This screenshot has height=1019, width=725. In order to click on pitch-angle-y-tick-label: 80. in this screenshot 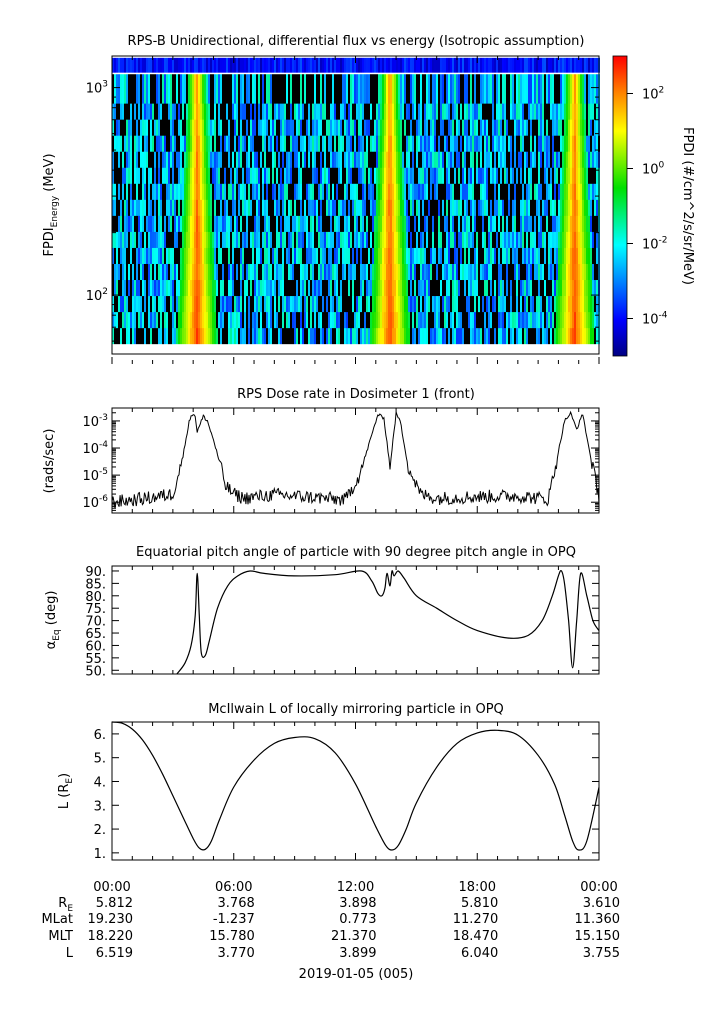, I will do `click(95, 597)`.